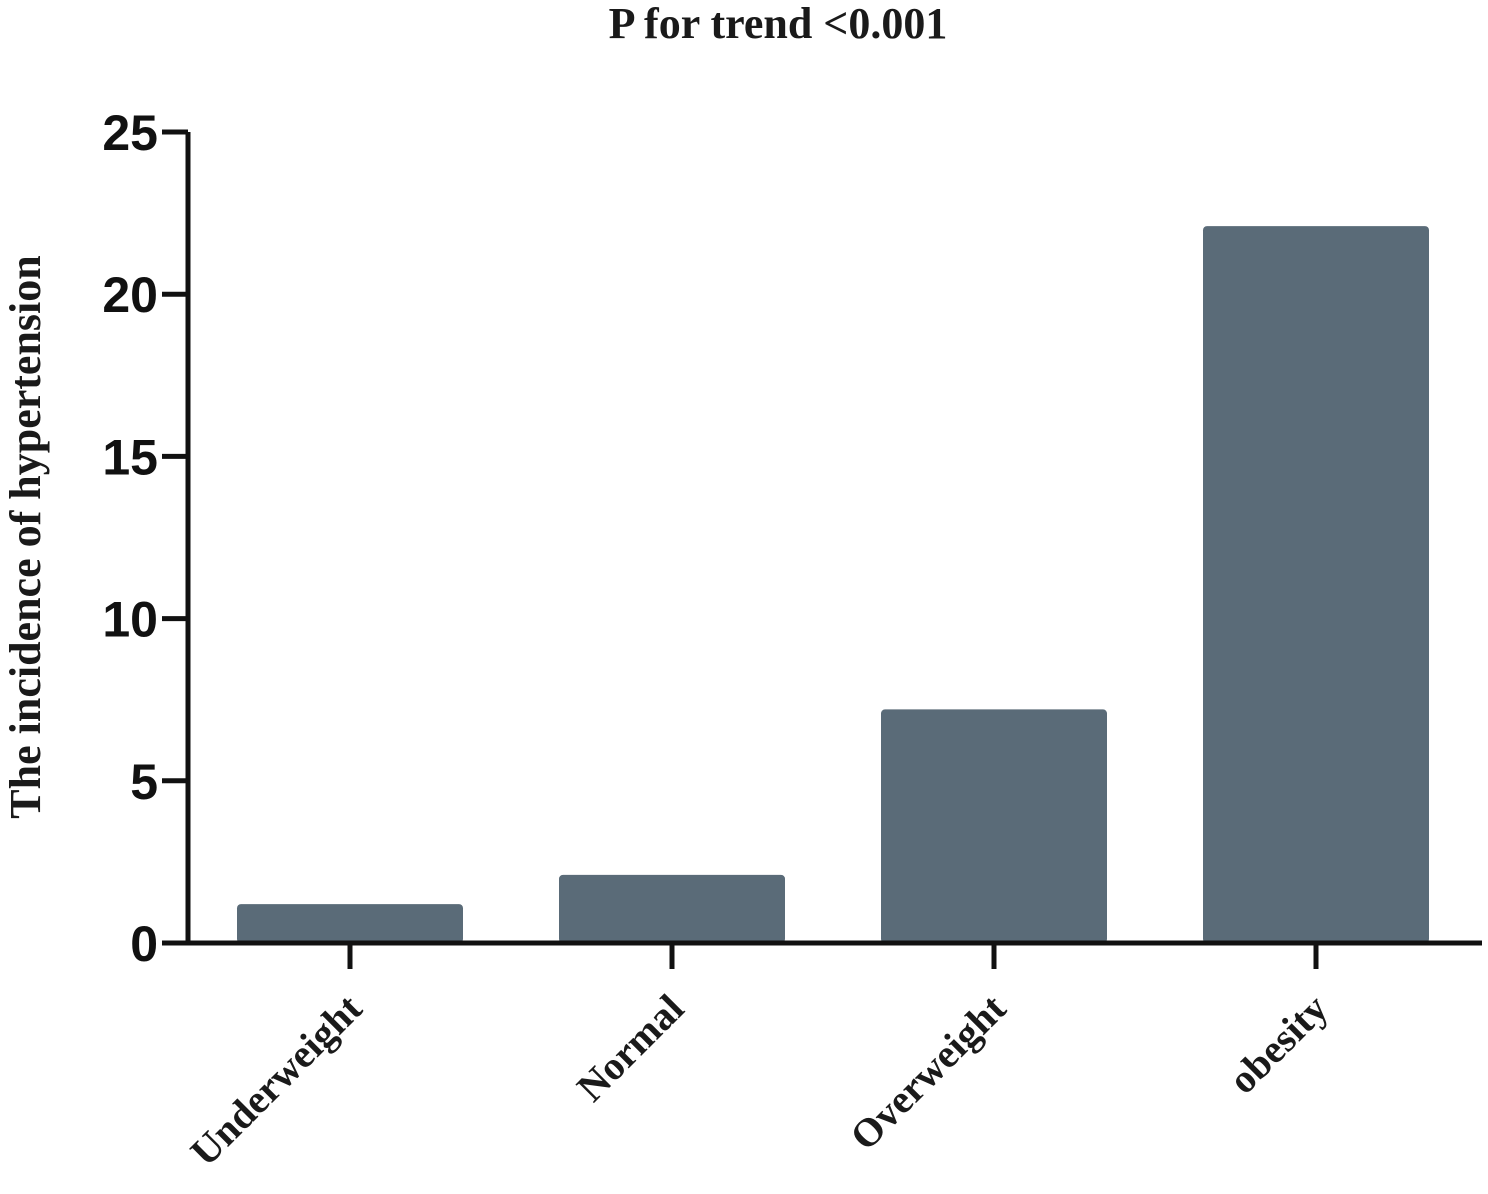  Describe the element at coordinates (1278, 1044) in the screenshot. I see `x-tick-label: obesity` at that location.